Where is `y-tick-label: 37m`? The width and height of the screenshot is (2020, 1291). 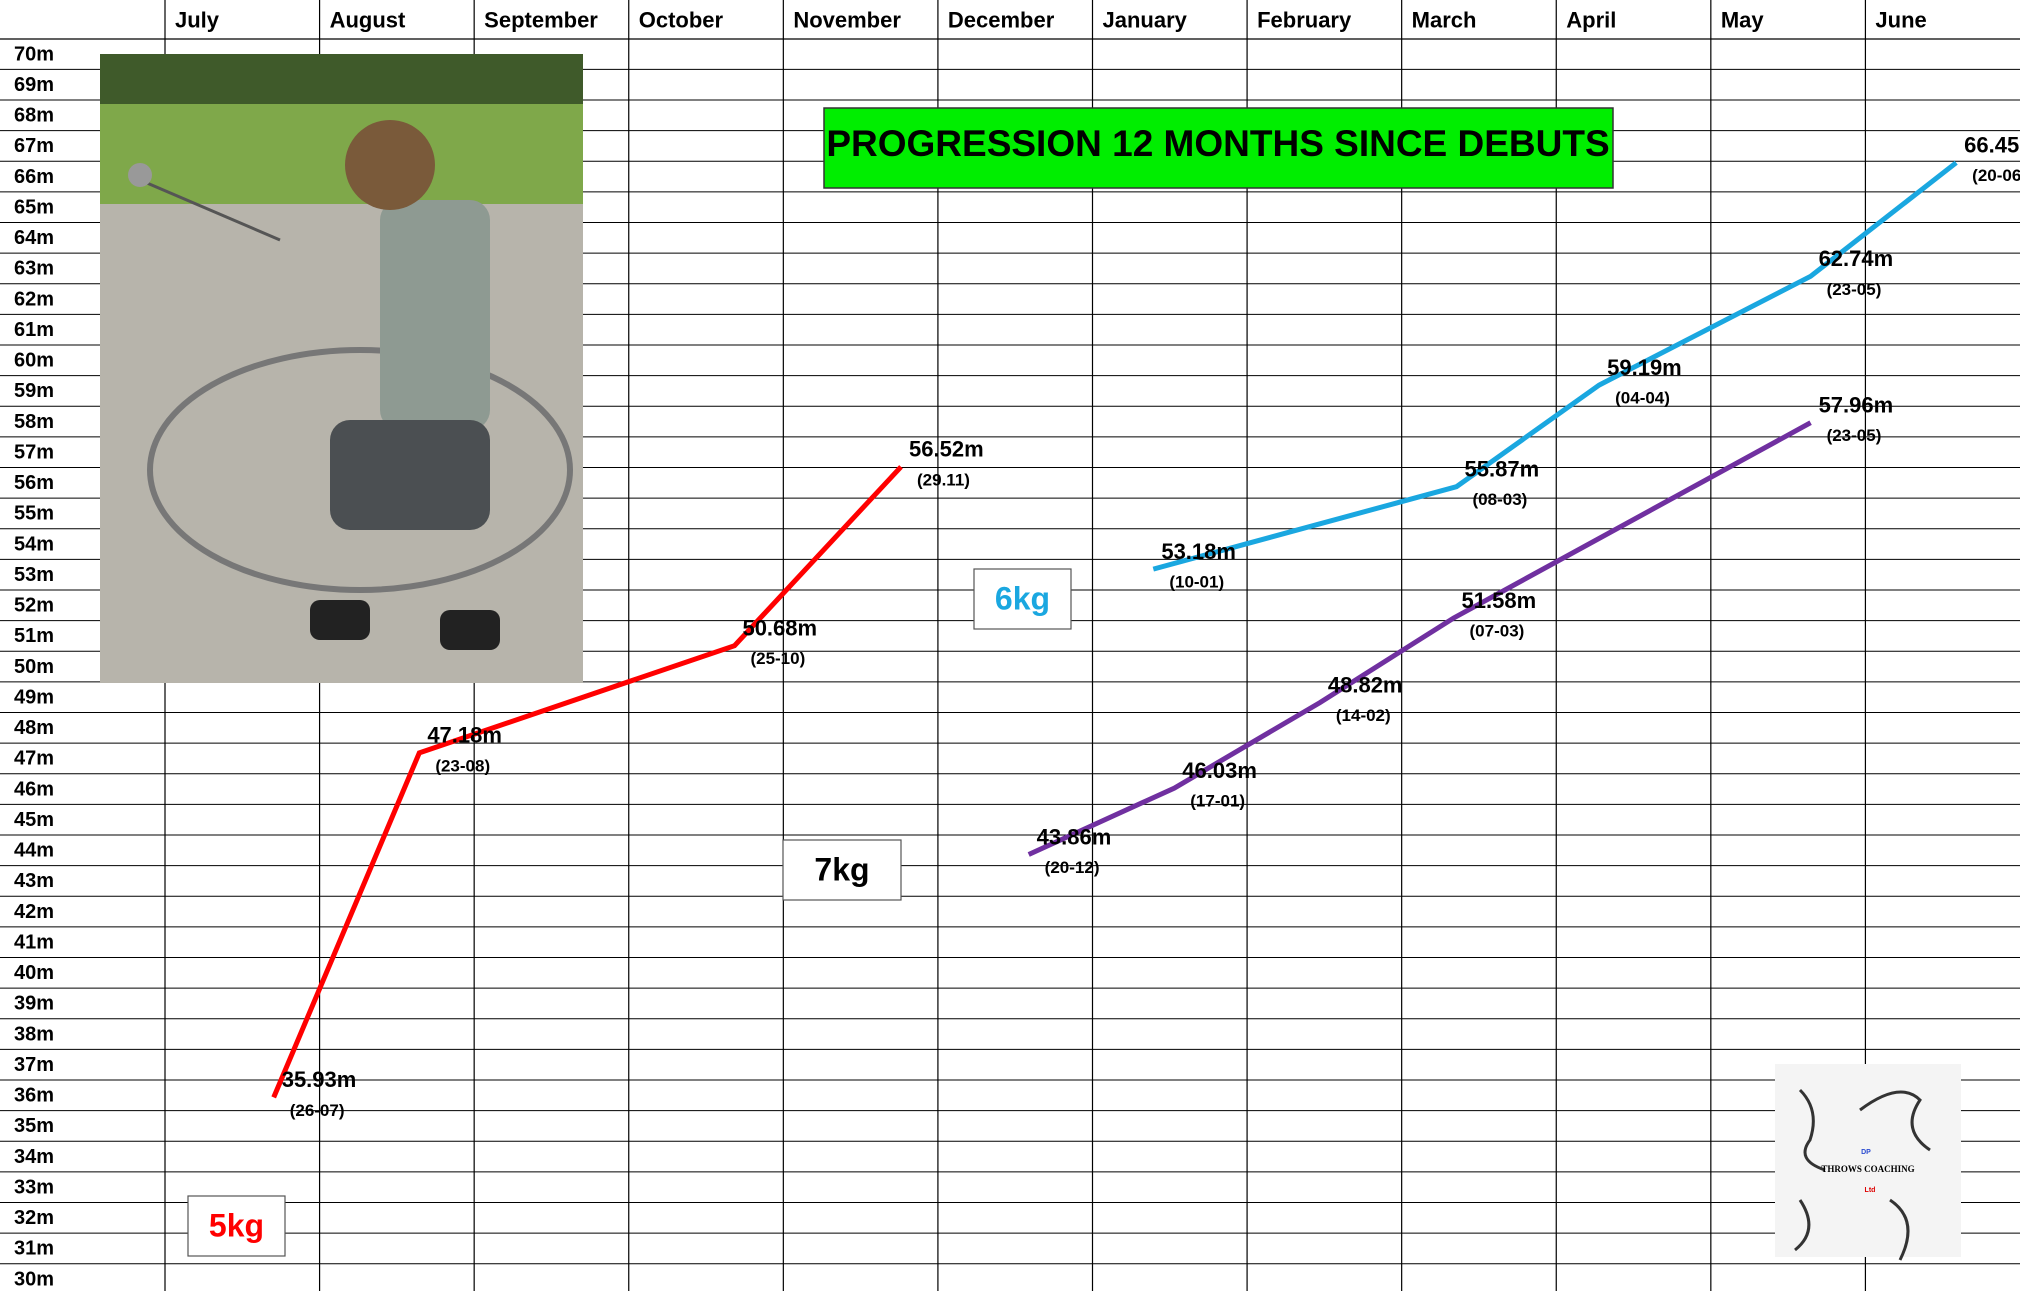 y-tick-label: 37m is located at coordinates (34, 1065).